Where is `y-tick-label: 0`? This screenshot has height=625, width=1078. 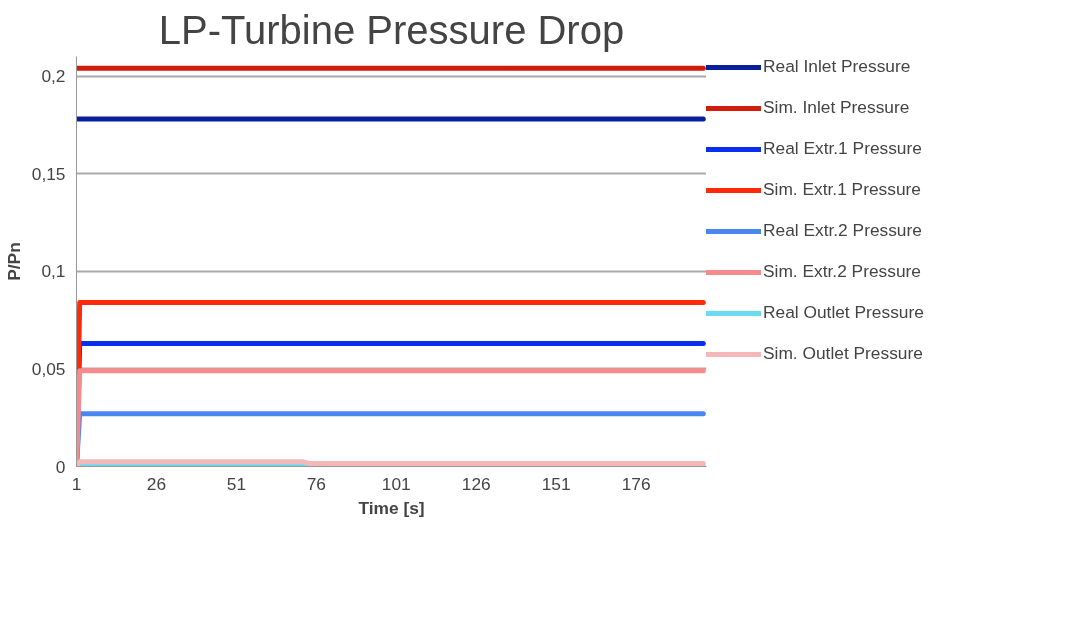
y-tick-label: 0 is located at coordinates (60, 466).